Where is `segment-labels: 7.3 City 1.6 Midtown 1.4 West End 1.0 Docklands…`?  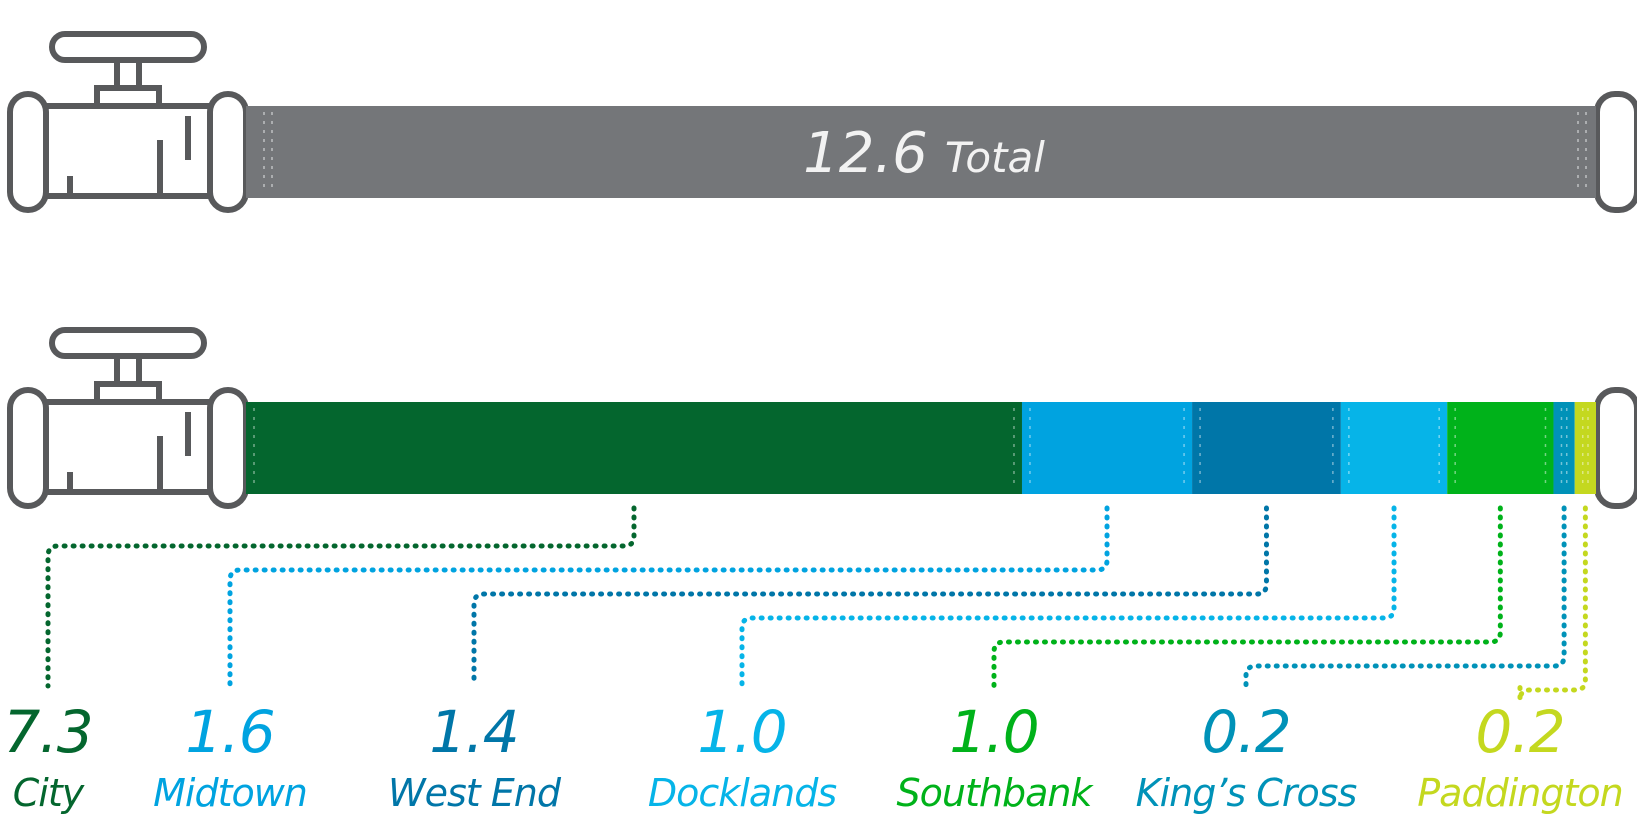 segment-labels: 7.3 City 1.6 Midtown 1.4 West End 1.0 Docklands… is located at coordinates (813, 756).